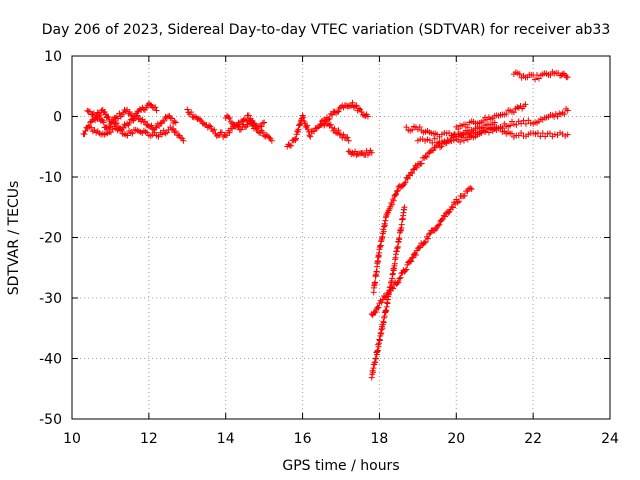 The image size is (640, 480). Describe the element at coordinates (434, 207) in the screenshot. I see `series-dip-a` at that location.